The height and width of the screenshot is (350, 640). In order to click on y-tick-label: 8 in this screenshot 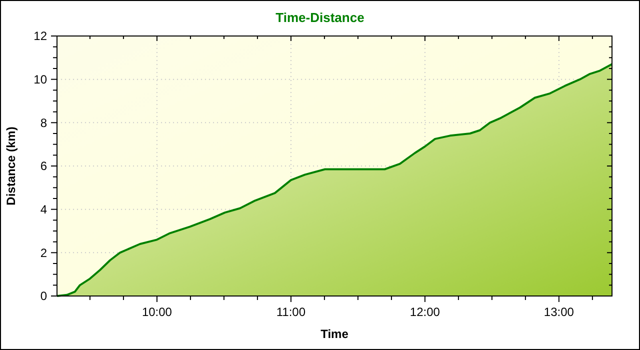, I will do `click(44, 123)`.